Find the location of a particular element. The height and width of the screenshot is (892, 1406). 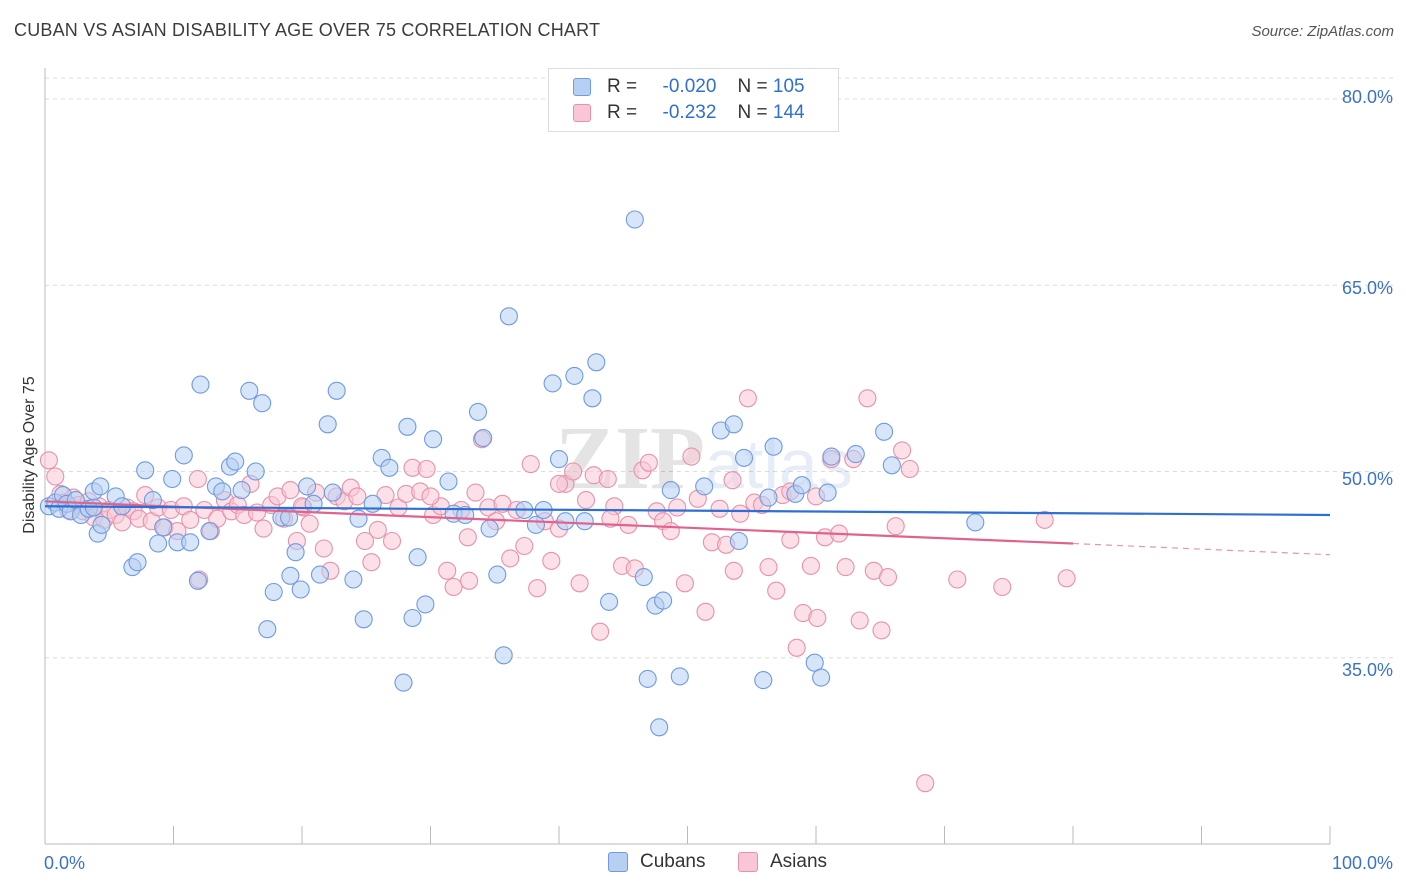

correlation-legend: R = -0.020 N = 105 R = -0.232 N = 144 is located at coordinates (693, 100).